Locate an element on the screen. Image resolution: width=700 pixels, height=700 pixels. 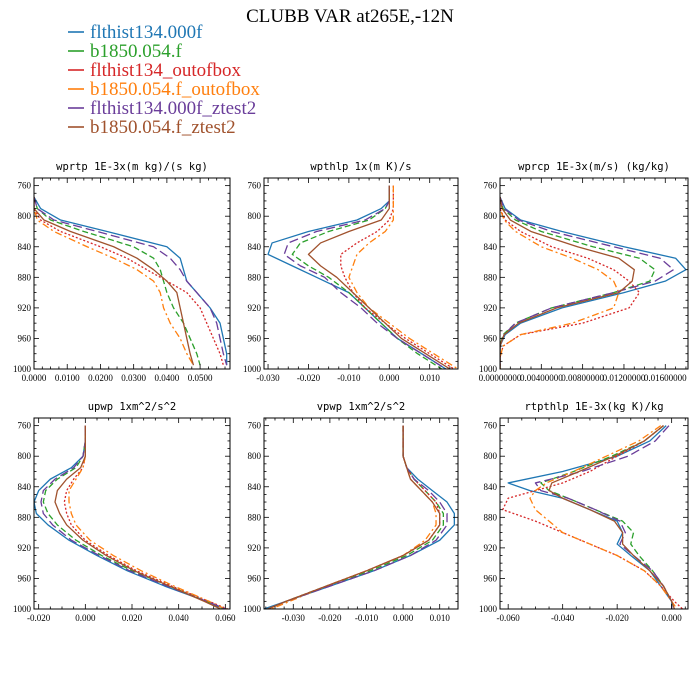
x-tick-label: 0.0100 is located at coordinates (67, 378).